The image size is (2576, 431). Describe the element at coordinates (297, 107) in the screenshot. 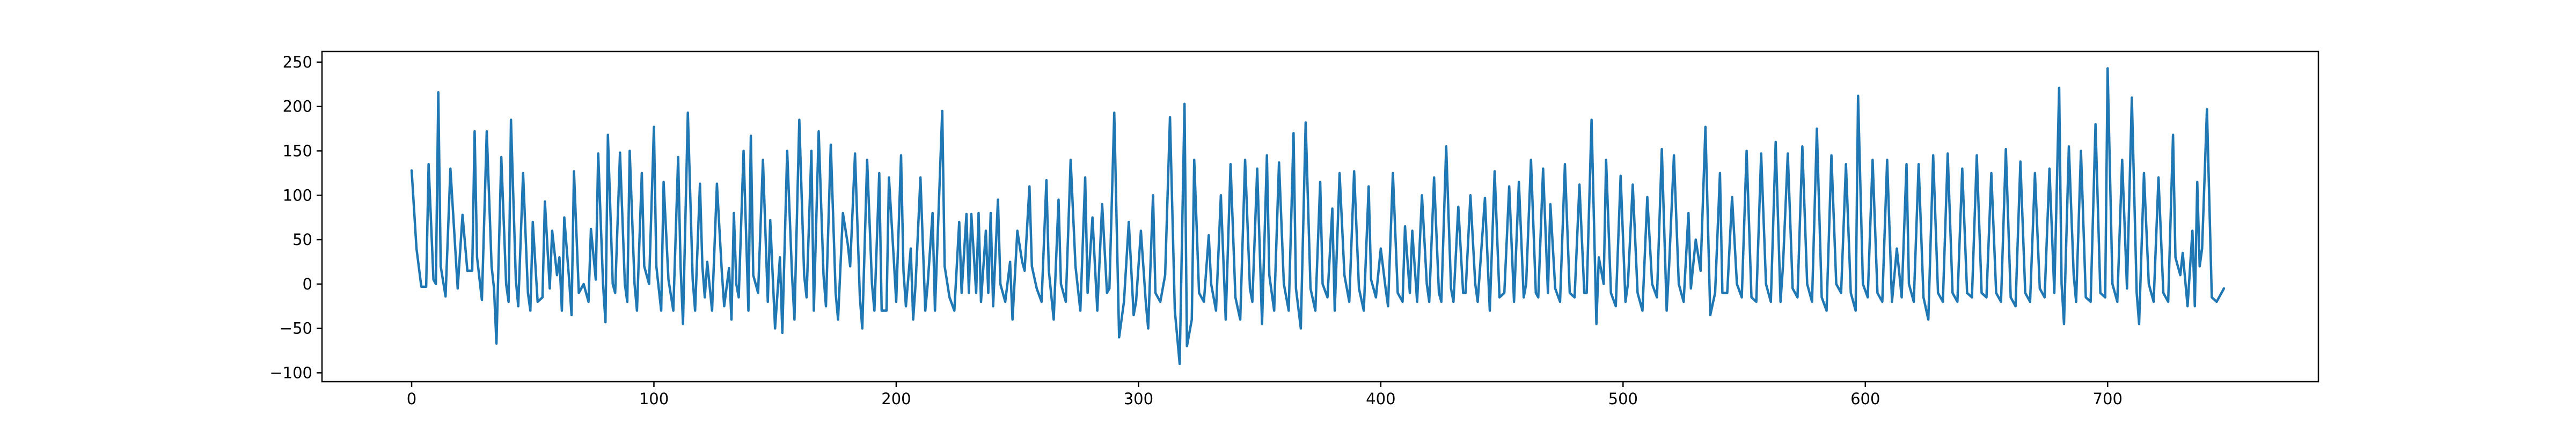

I see `y-tick-label: 200` at that location.